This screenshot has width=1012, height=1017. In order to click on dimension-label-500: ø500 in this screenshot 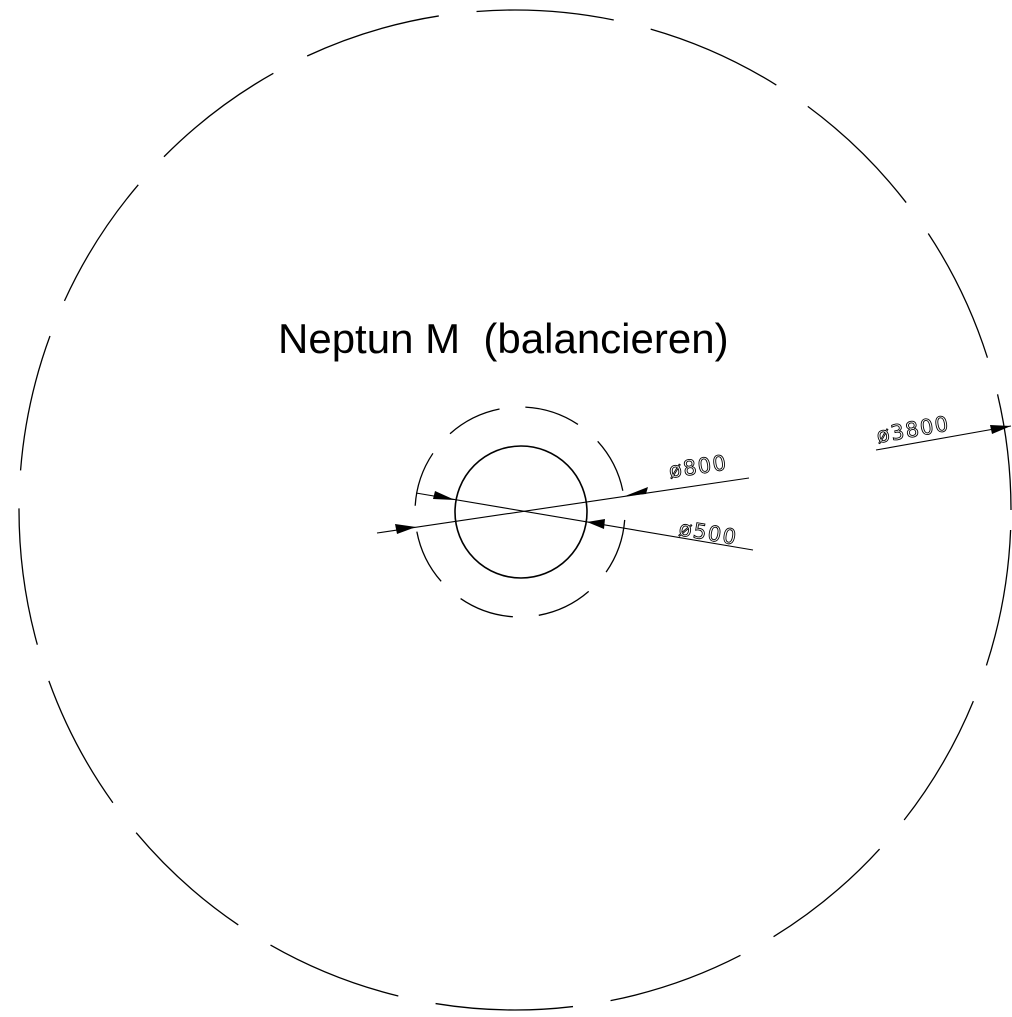, I will do `click(708, 532)`.